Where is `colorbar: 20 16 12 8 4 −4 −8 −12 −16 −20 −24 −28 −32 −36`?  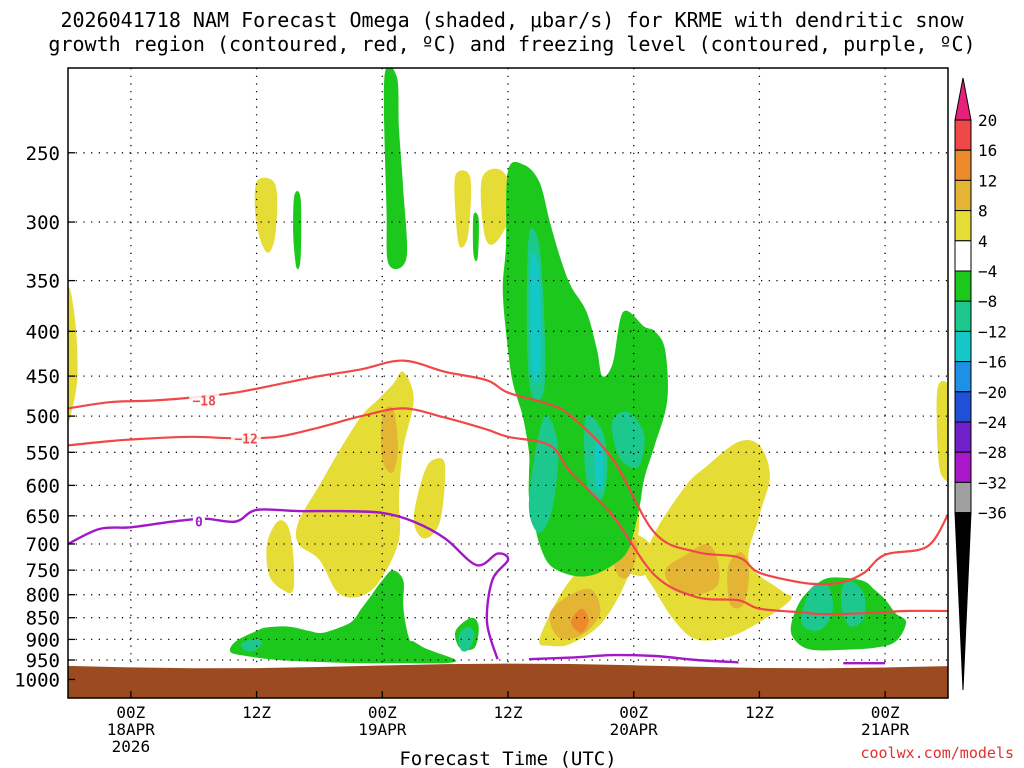
colorbar: 20 16 12 8 4 −4 −8 −12 −16 −20 −24 −28 −32 −36 is located at coordinates (980, 384).